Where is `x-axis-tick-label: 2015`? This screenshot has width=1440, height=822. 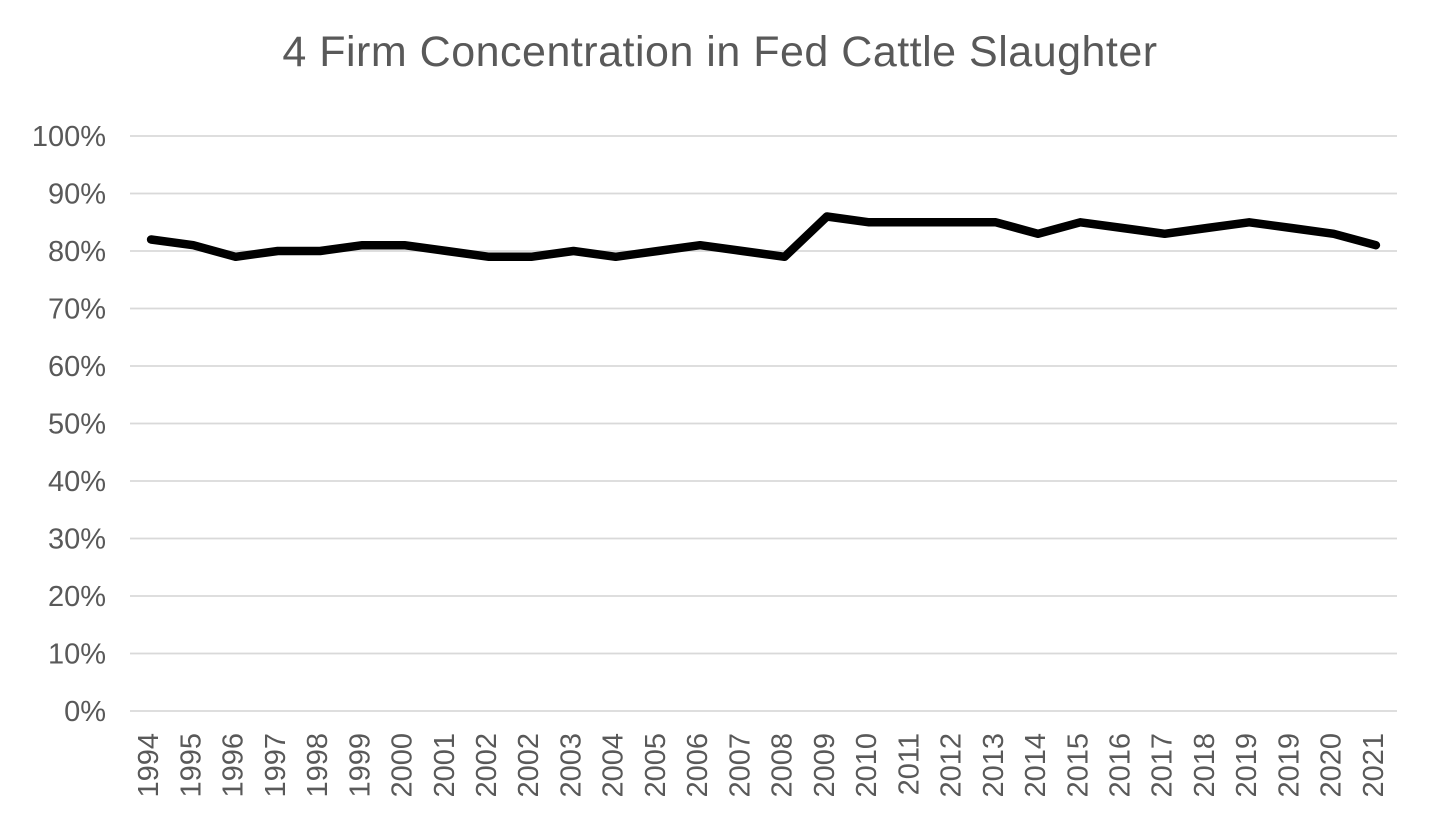
x-axis-tick-label: 2015 is located at coordinates (1078, 765).